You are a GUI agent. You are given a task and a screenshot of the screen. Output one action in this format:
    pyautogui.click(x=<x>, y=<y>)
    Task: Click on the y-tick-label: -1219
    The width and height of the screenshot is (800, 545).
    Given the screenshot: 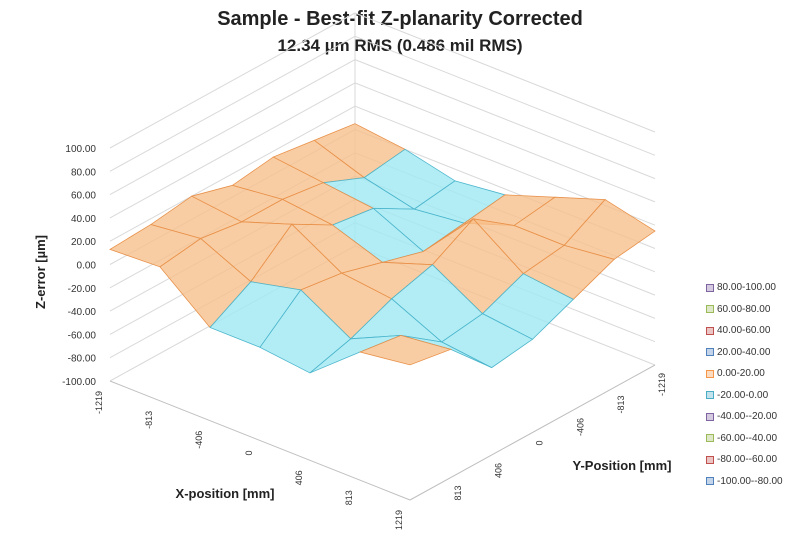 What is the action you would take?
    pyautogui.click(x=662, y=384)
    